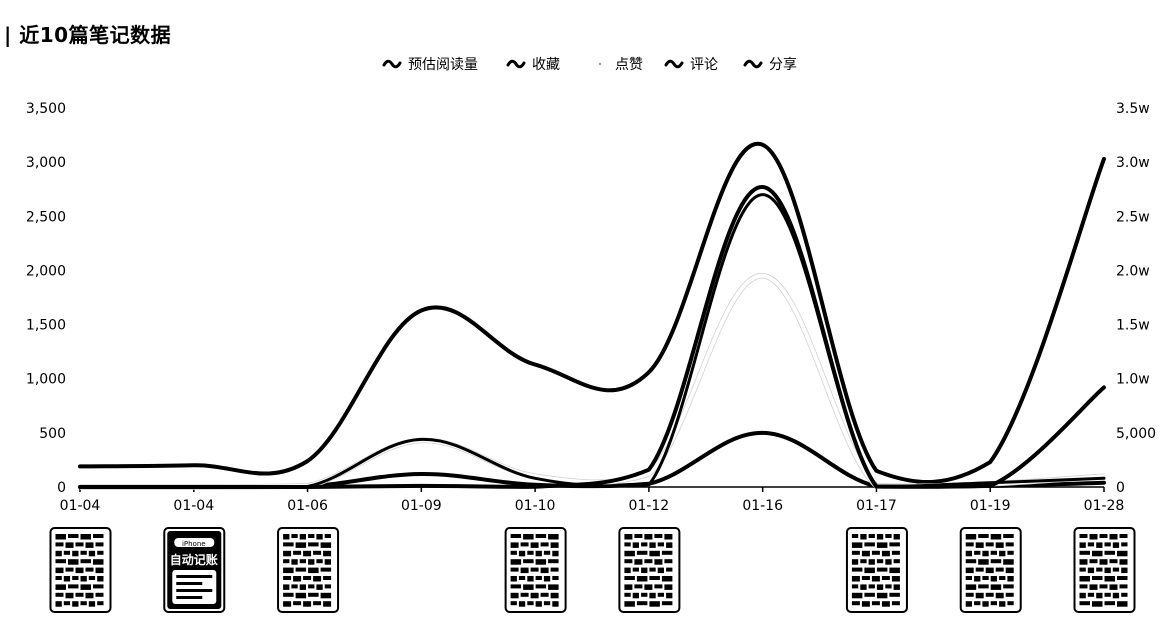  Describe the element at coordinates (46, 109) in the screenshot. I see `left-y-tick-label: 3,500` at that location.